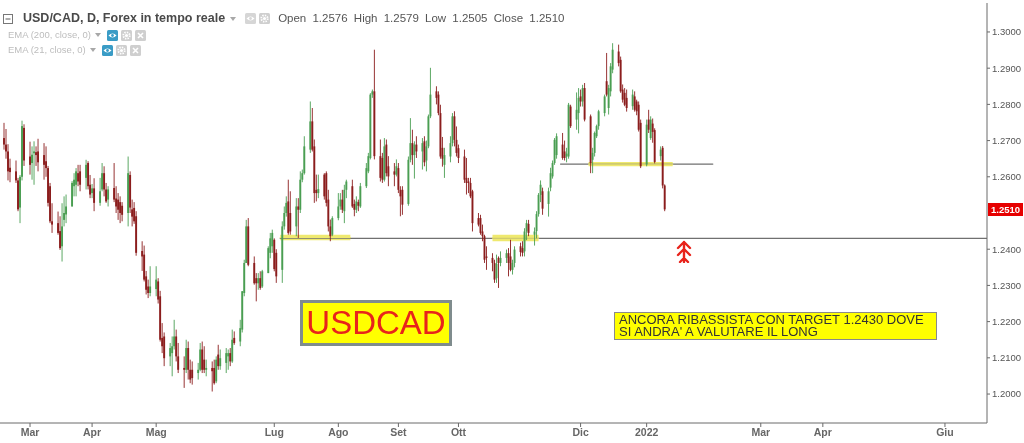 This screenshot has width=1024, height=443. What do you see at coordinates (1007, 394) in the screenshot?
I see `y-tick-label: 1.2000` at bounding box center [1007, 394].